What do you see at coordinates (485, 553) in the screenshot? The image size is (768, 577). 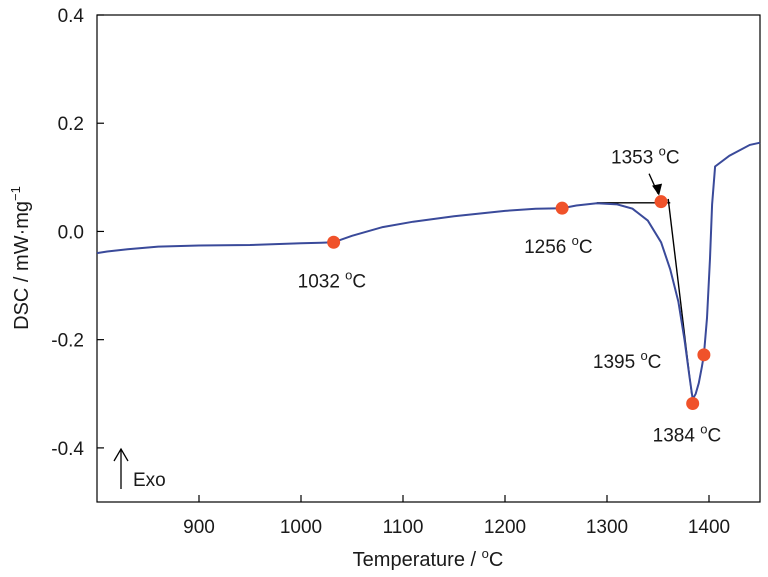 I see `degree-symbol: o` at bounding box center [485, 553].